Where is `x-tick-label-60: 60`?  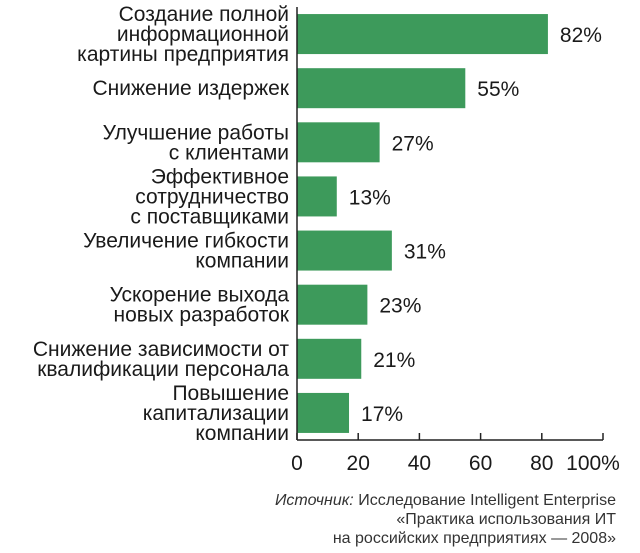
x-tick-label-60: 60 is located at coordinates (480, 463).